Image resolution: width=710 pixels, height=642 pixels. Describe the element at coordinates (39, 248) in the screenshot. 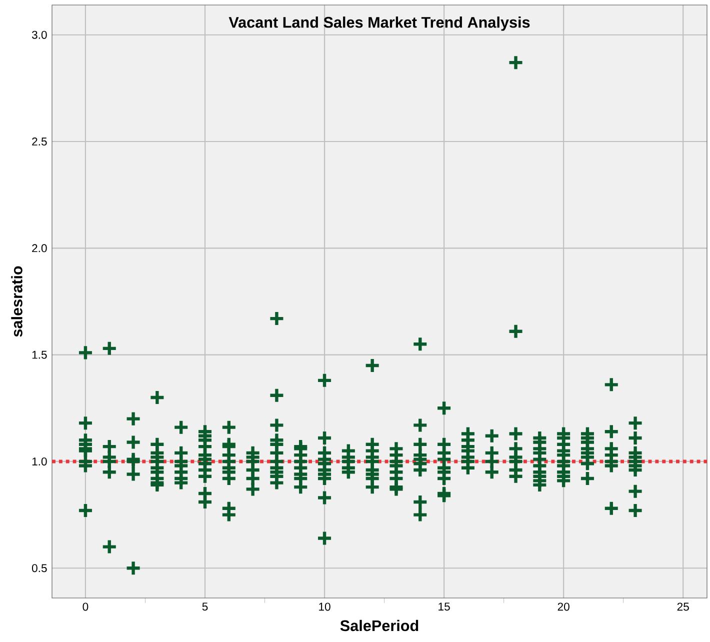

I see `y-tick-label: 2.0` at that location.